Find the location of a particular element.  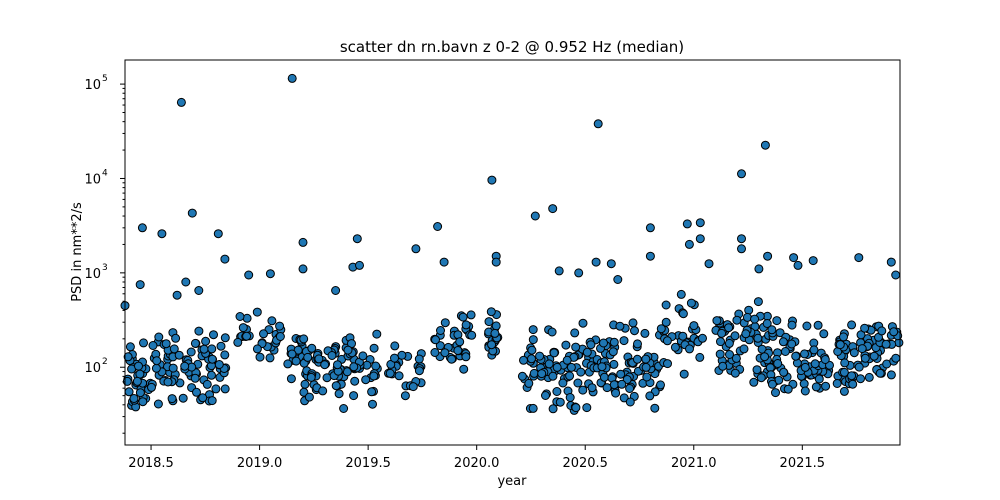

x-tick-label: 2020.0 is located at coordinates (477, 463).